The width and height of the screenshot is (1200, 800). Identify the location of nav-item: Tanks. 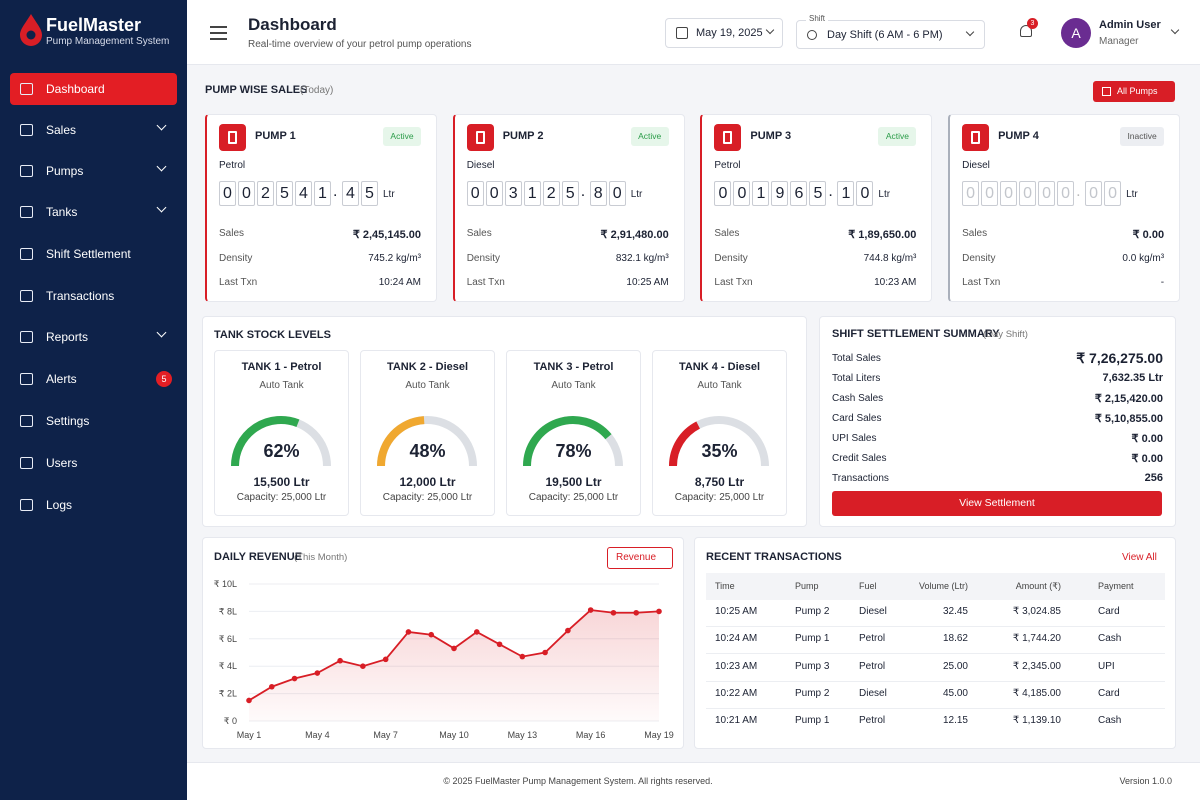
(93, 212).